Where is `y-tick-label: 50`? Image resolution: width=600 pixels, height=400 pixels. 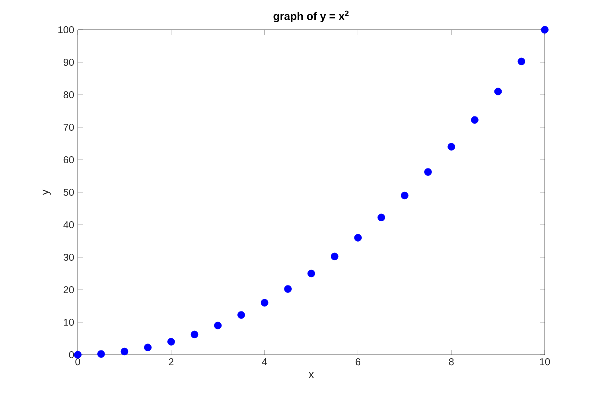 y-tick-label: 50 is located at coordinates (69, 192).